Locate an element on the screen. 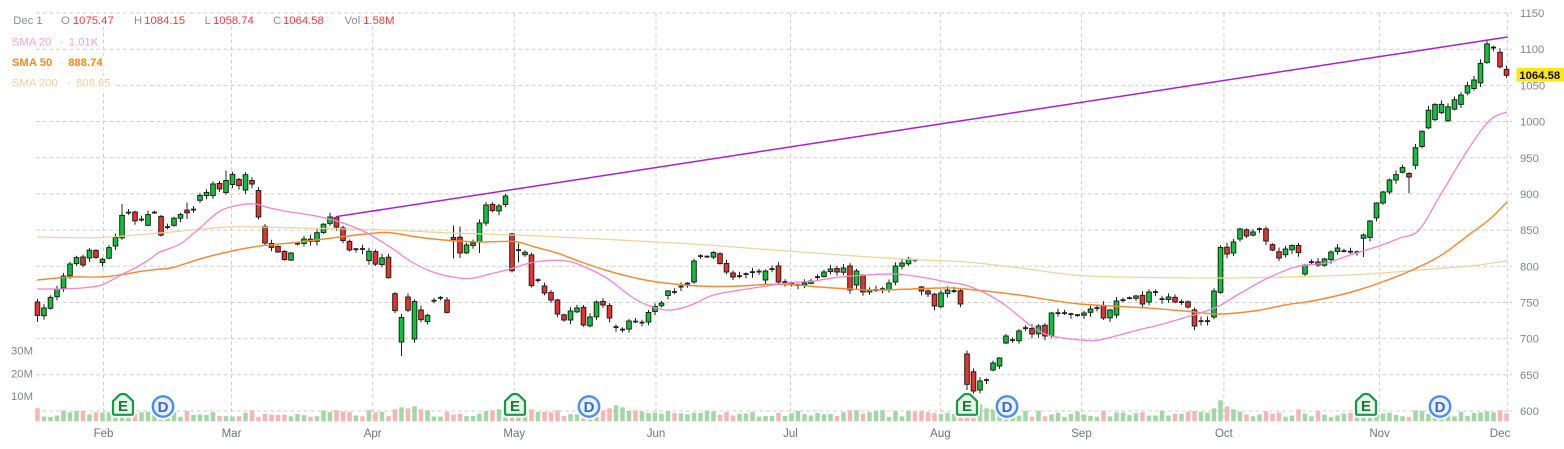 The width and height of the screenshot is (1564, 449). svg-text: Dec is located at coordinates (1500, 434).